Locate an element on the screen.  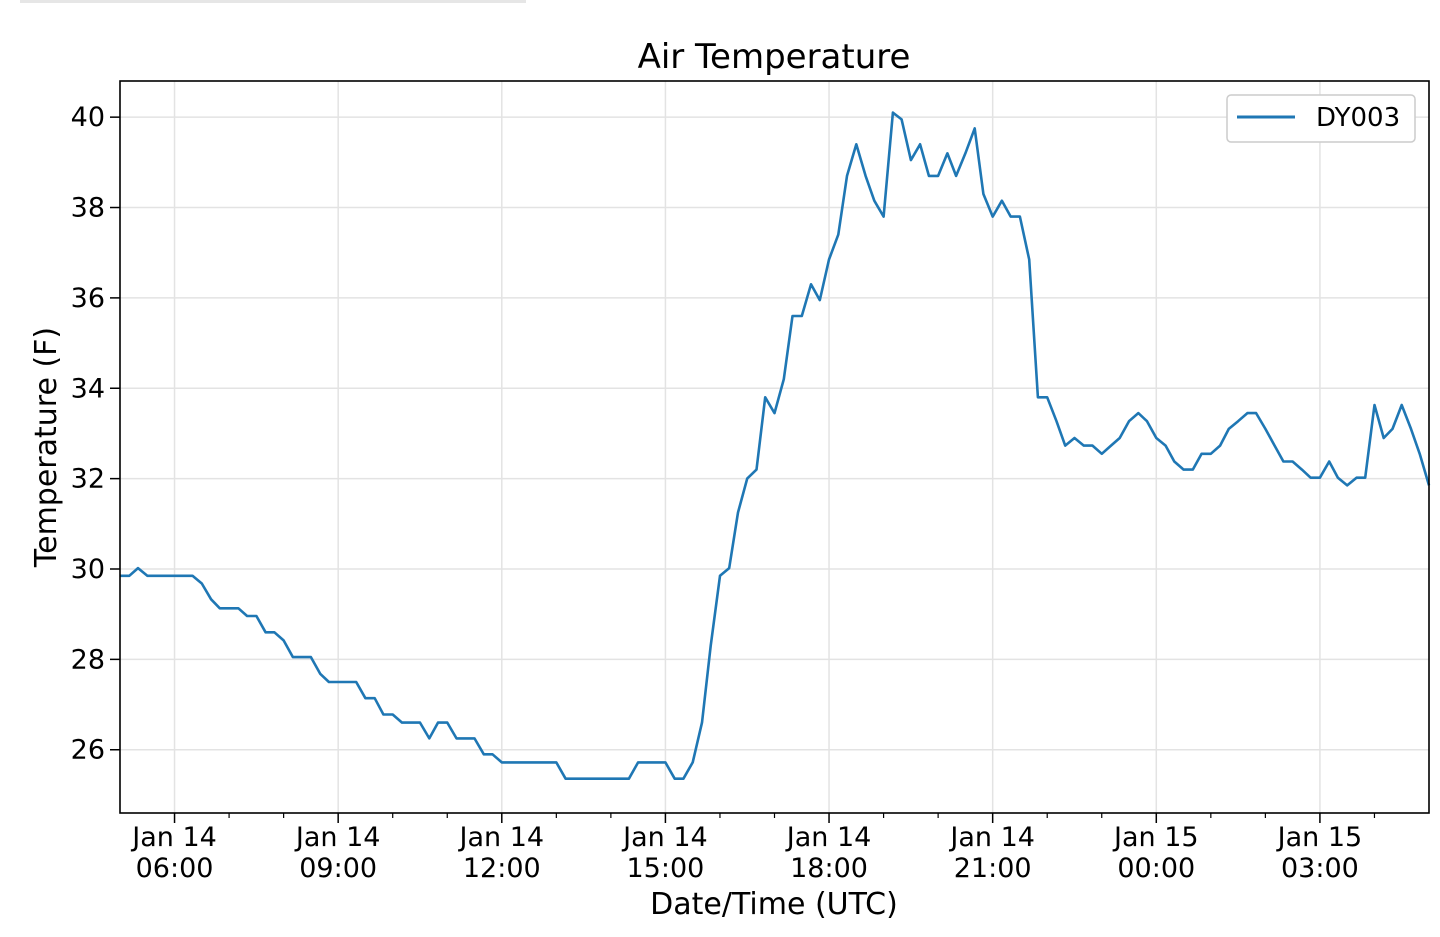
y-axis-label: Temperature (F) is located at coordinates (46, 447).